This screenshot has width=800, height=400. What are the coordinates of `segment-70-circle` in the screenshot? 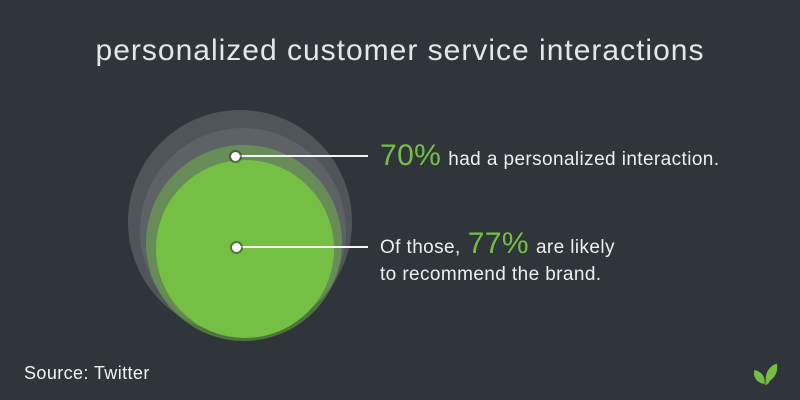 It's located at (245, 249).